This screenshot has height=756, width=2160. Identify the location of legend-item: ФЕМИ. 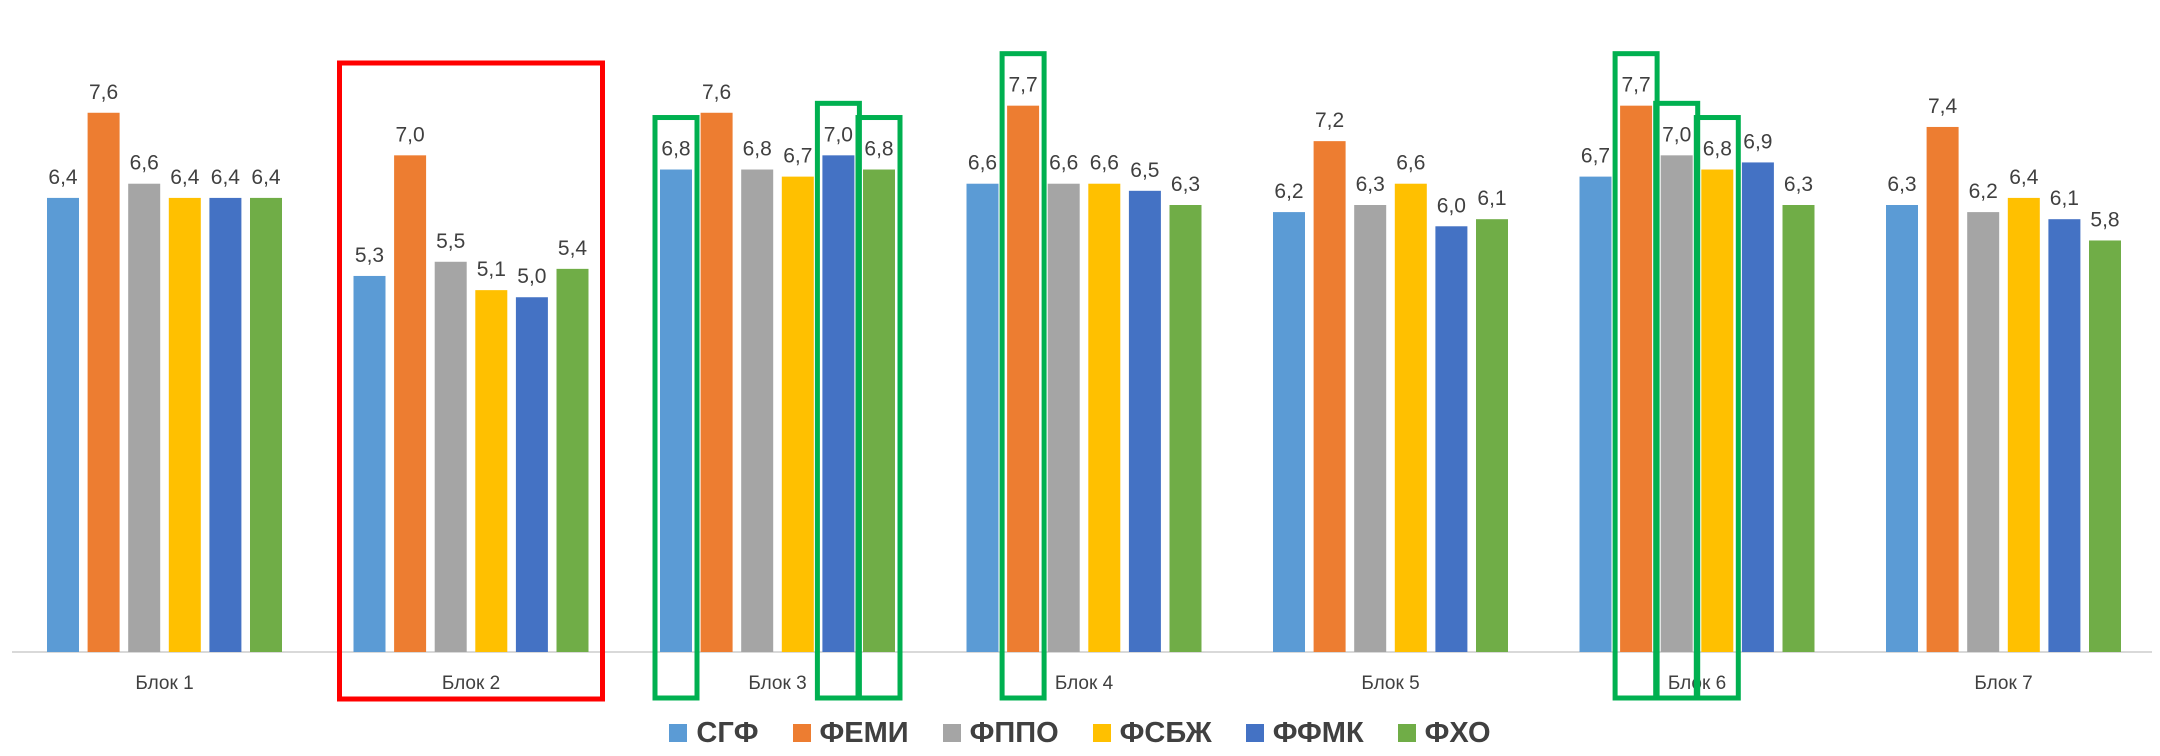
(850, 733).